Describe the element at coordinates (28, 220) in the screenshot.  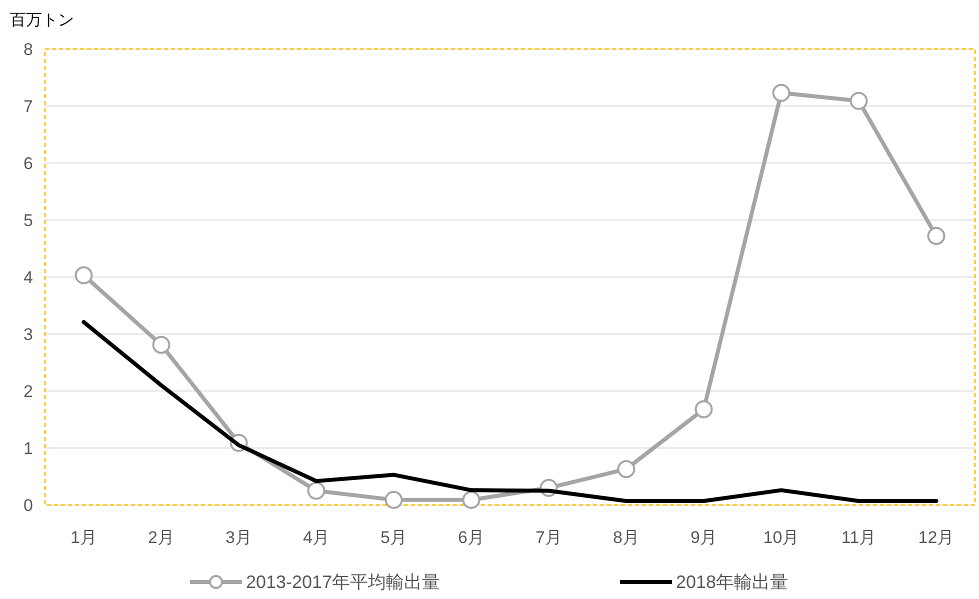
I see `y-tick-label: 5` at that location.